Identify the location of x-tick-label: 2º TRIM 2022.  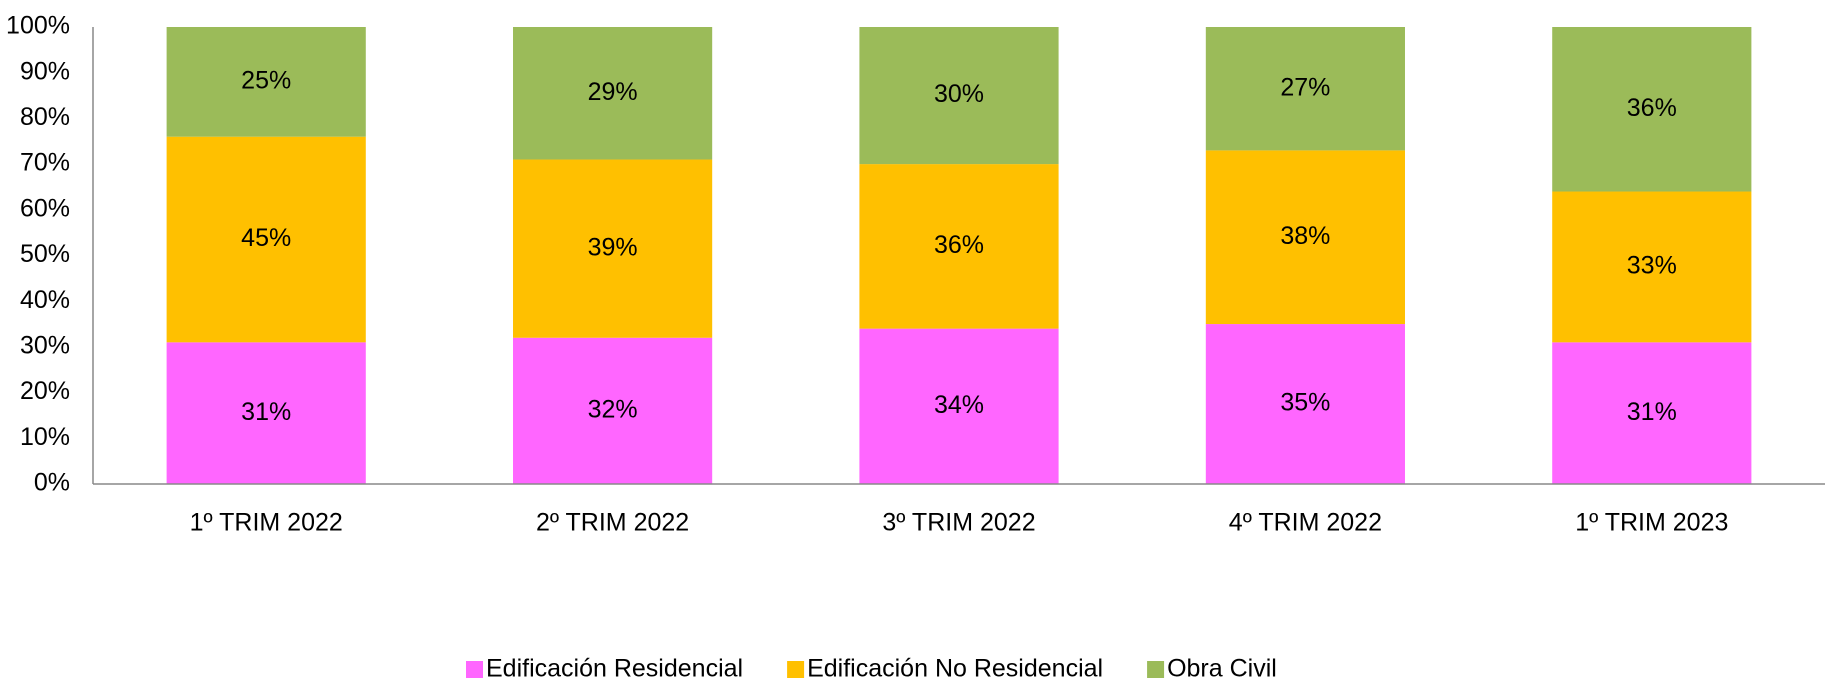
(612, 523).